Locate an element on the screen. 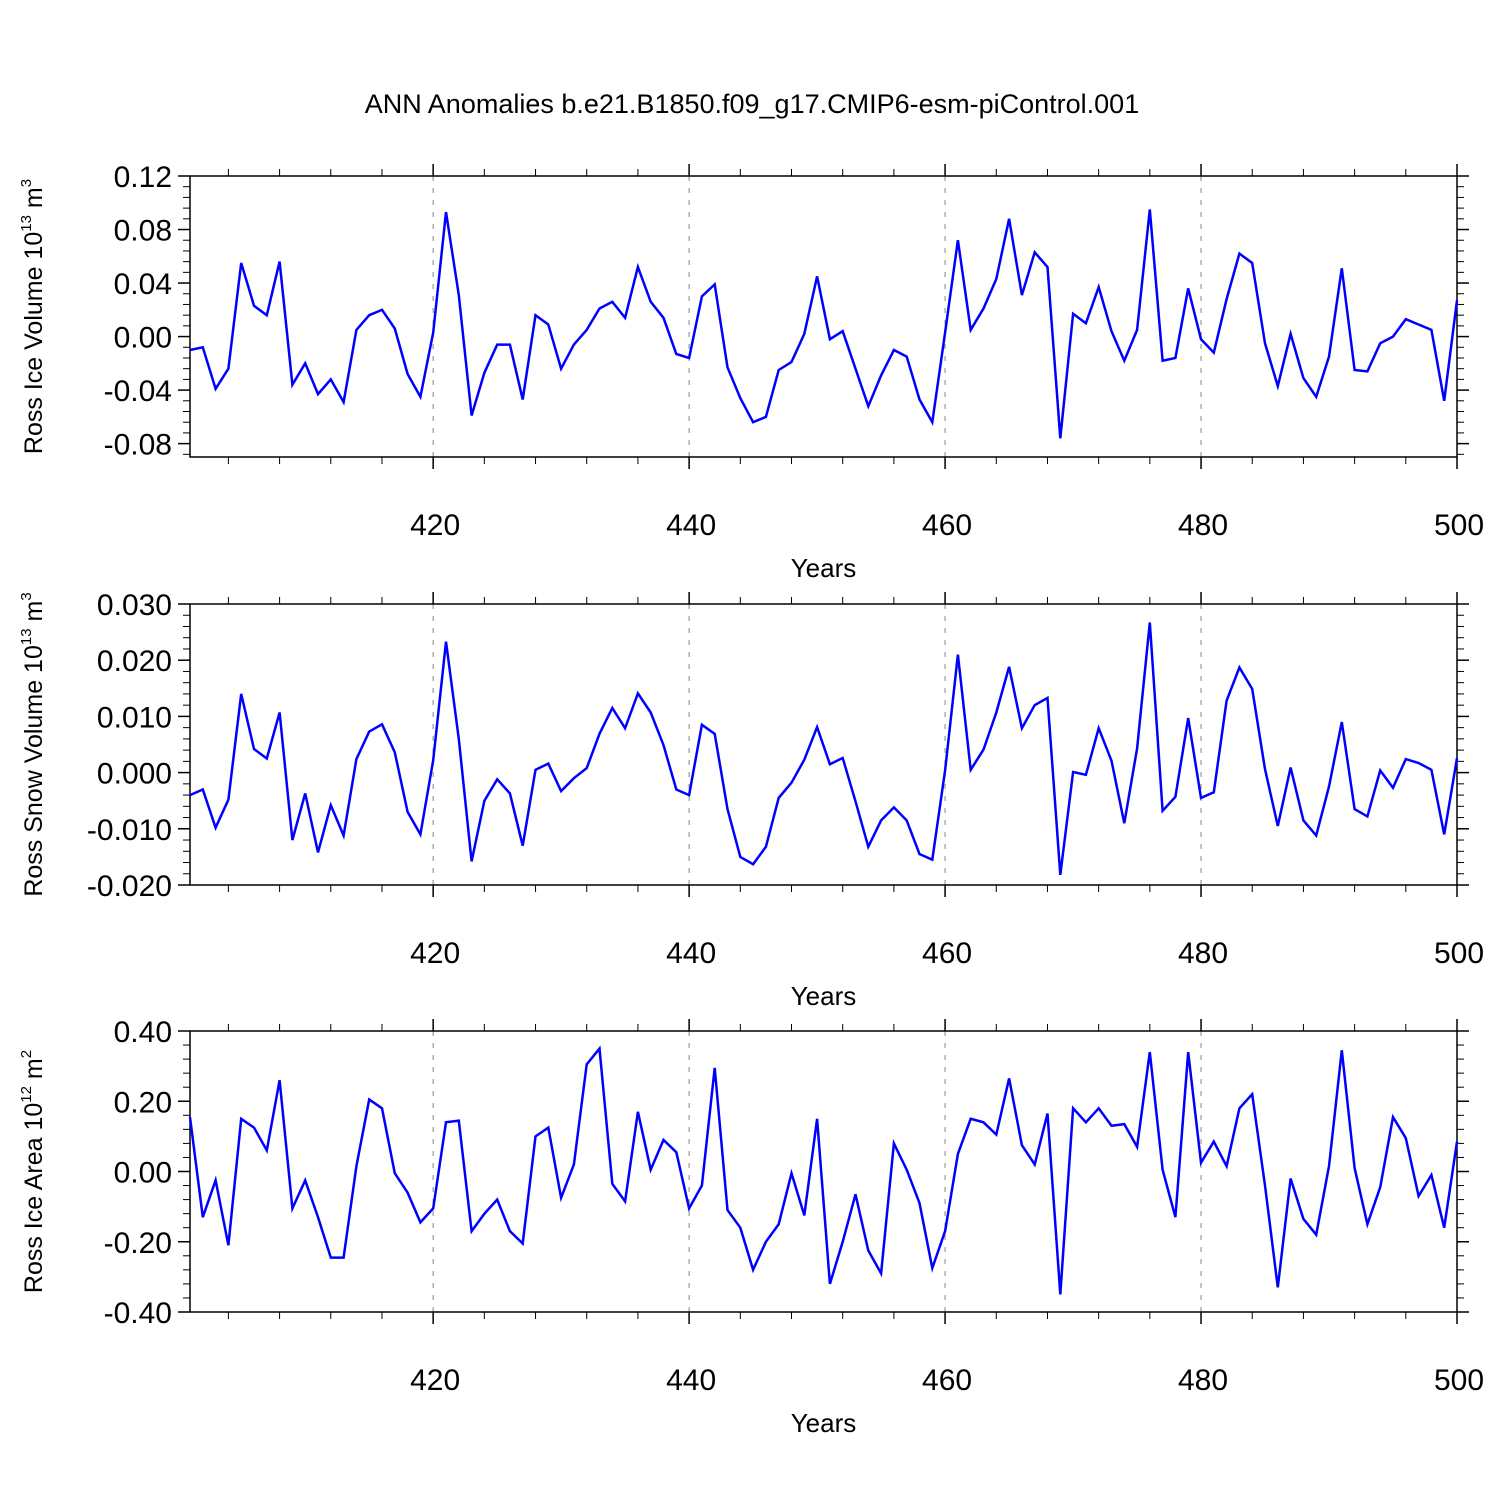 This screenshot has height=1500, width=1500. snow-volume-y-tick-label: 0.020 is located at coordinates (134, 661).